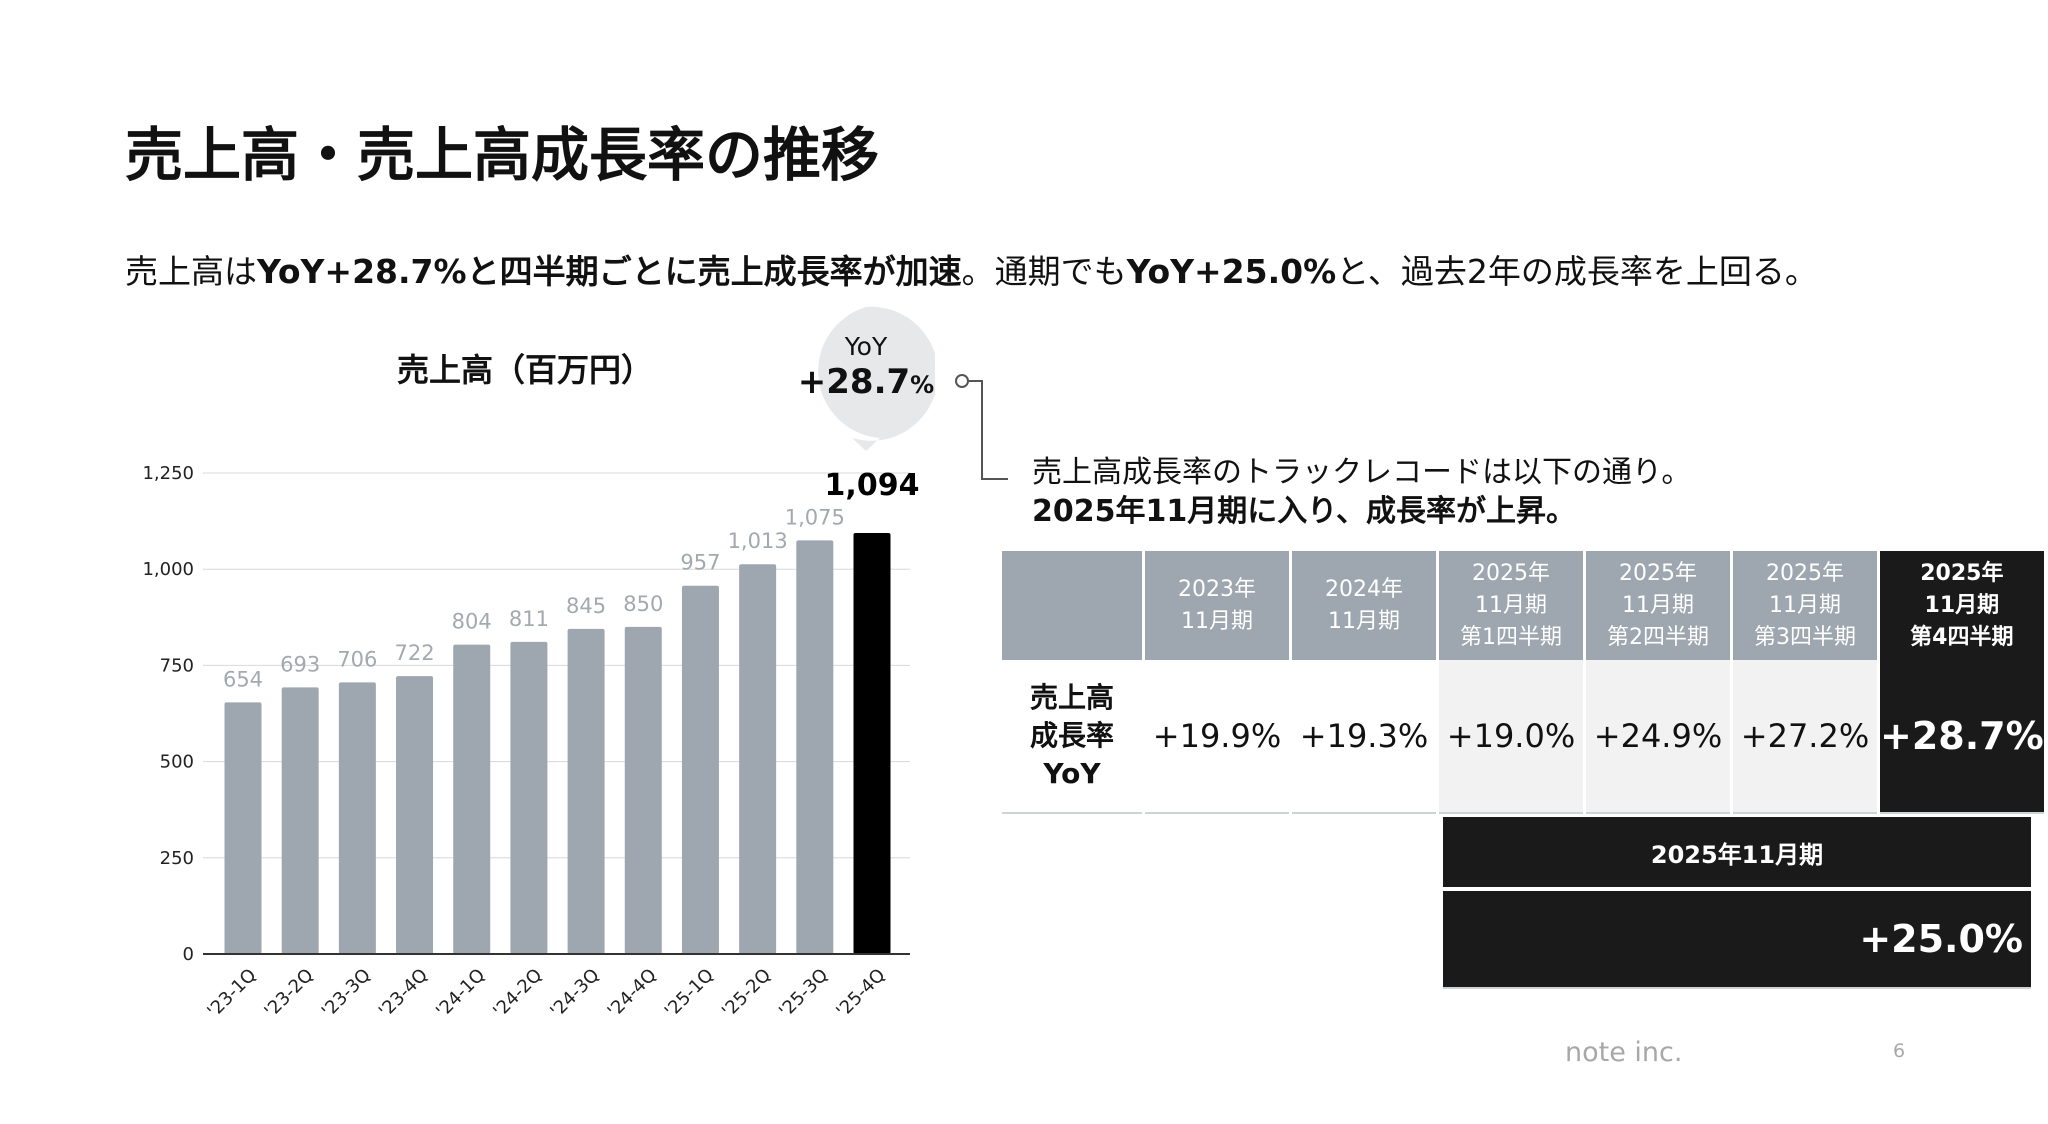 This screenshot has width=2048, height=1124. Describe the element at coordinates (231, 993) in the screenshot. I see `x-tick-label: '23-1Q` at that location.